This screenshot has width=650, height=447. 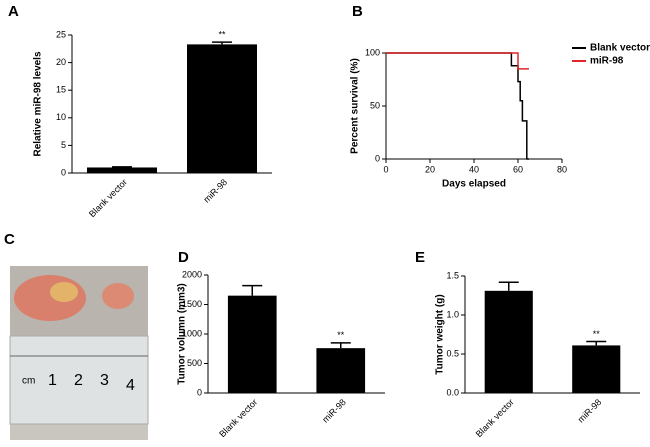 I want to click on x-tick-label: 0, so click(x=385, y=169).